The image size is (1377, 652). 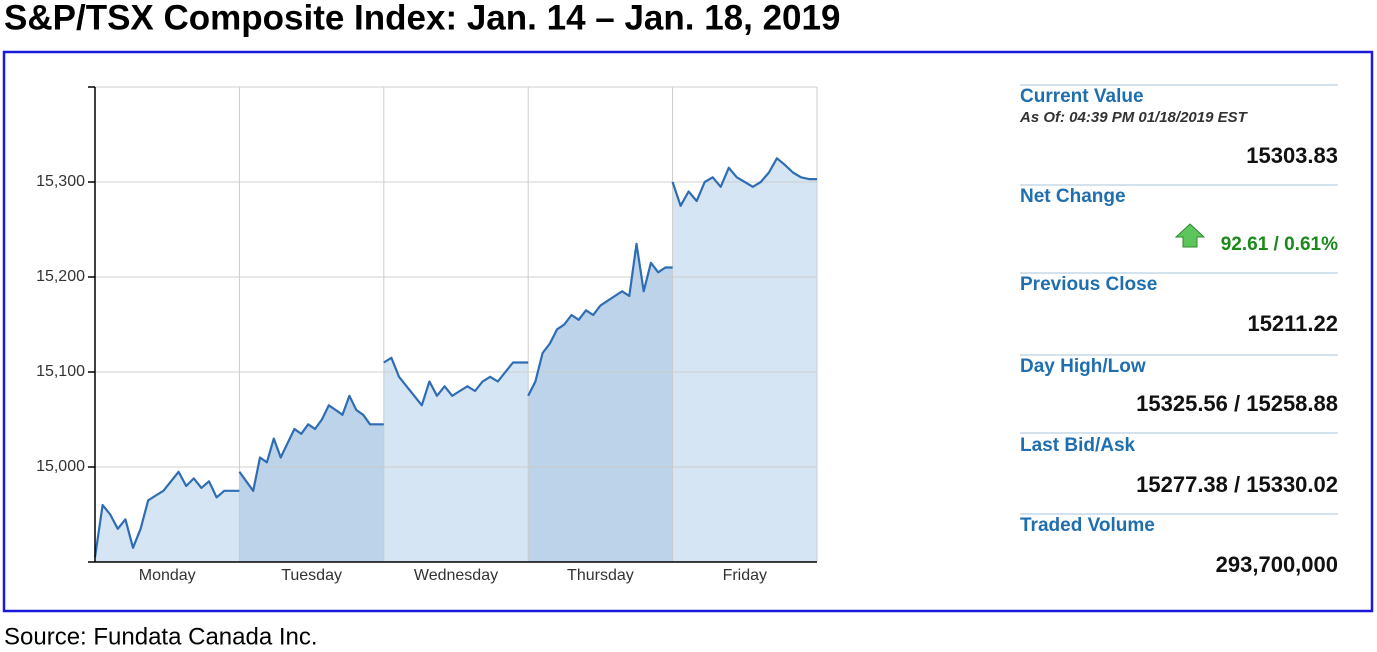 I want to click on panel-label: Day High/Low, so click(x=1083, y=366).